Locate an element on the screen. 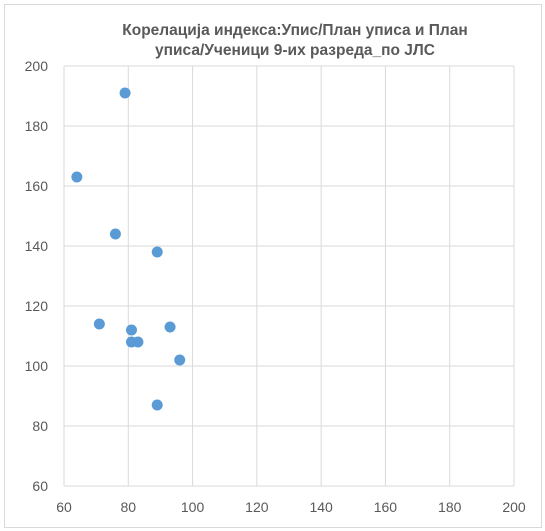 The width and height of the screenshot is (545, 531). y-axis-tick-labels: 60 80 100 120 140 160 180 200 is located at coordinates (37, 276).